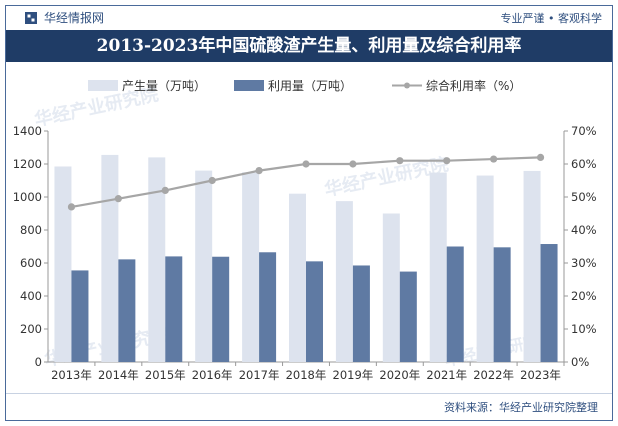  I want to click on legend-label-rate: 综合利用率（%）, so click(473, 85).